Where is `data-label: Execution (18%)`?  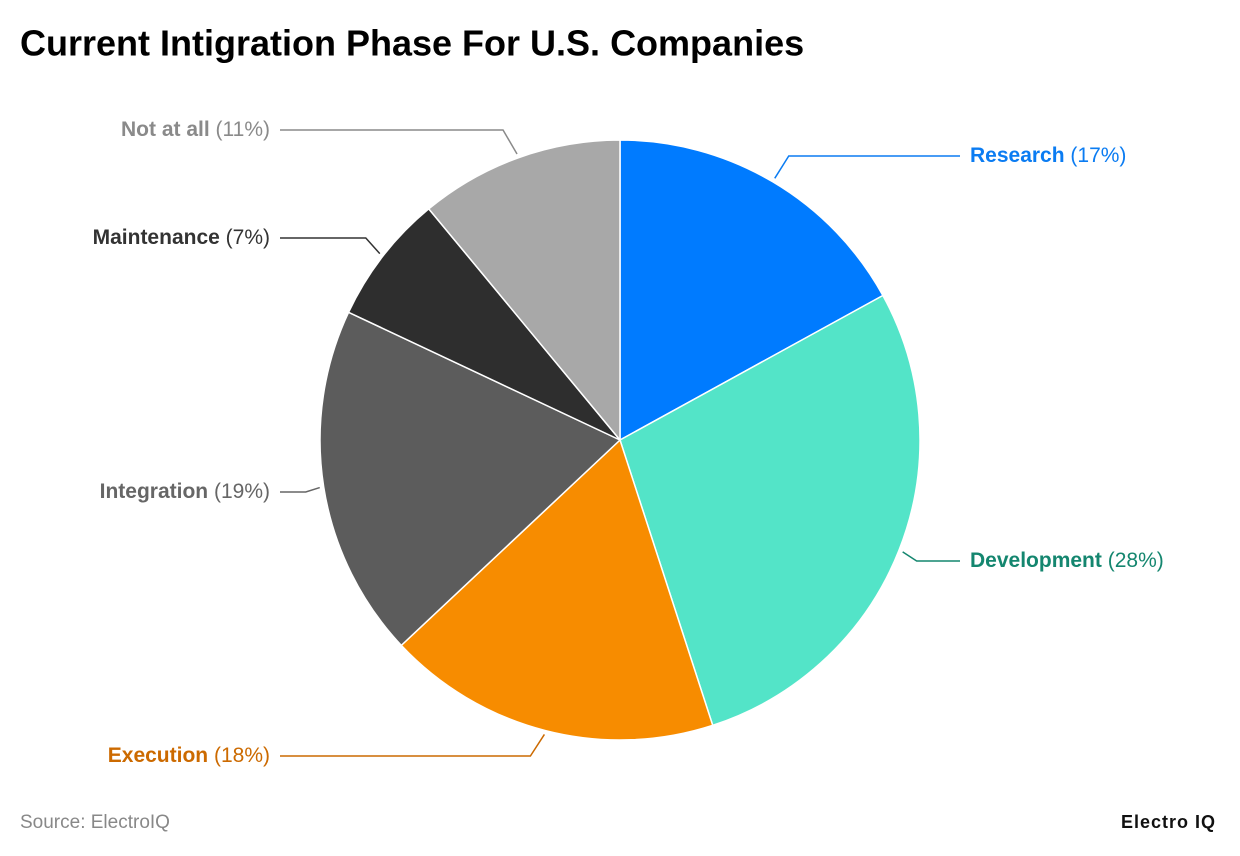 data-label: Execution (18%) is located at coordinates (189, 755).